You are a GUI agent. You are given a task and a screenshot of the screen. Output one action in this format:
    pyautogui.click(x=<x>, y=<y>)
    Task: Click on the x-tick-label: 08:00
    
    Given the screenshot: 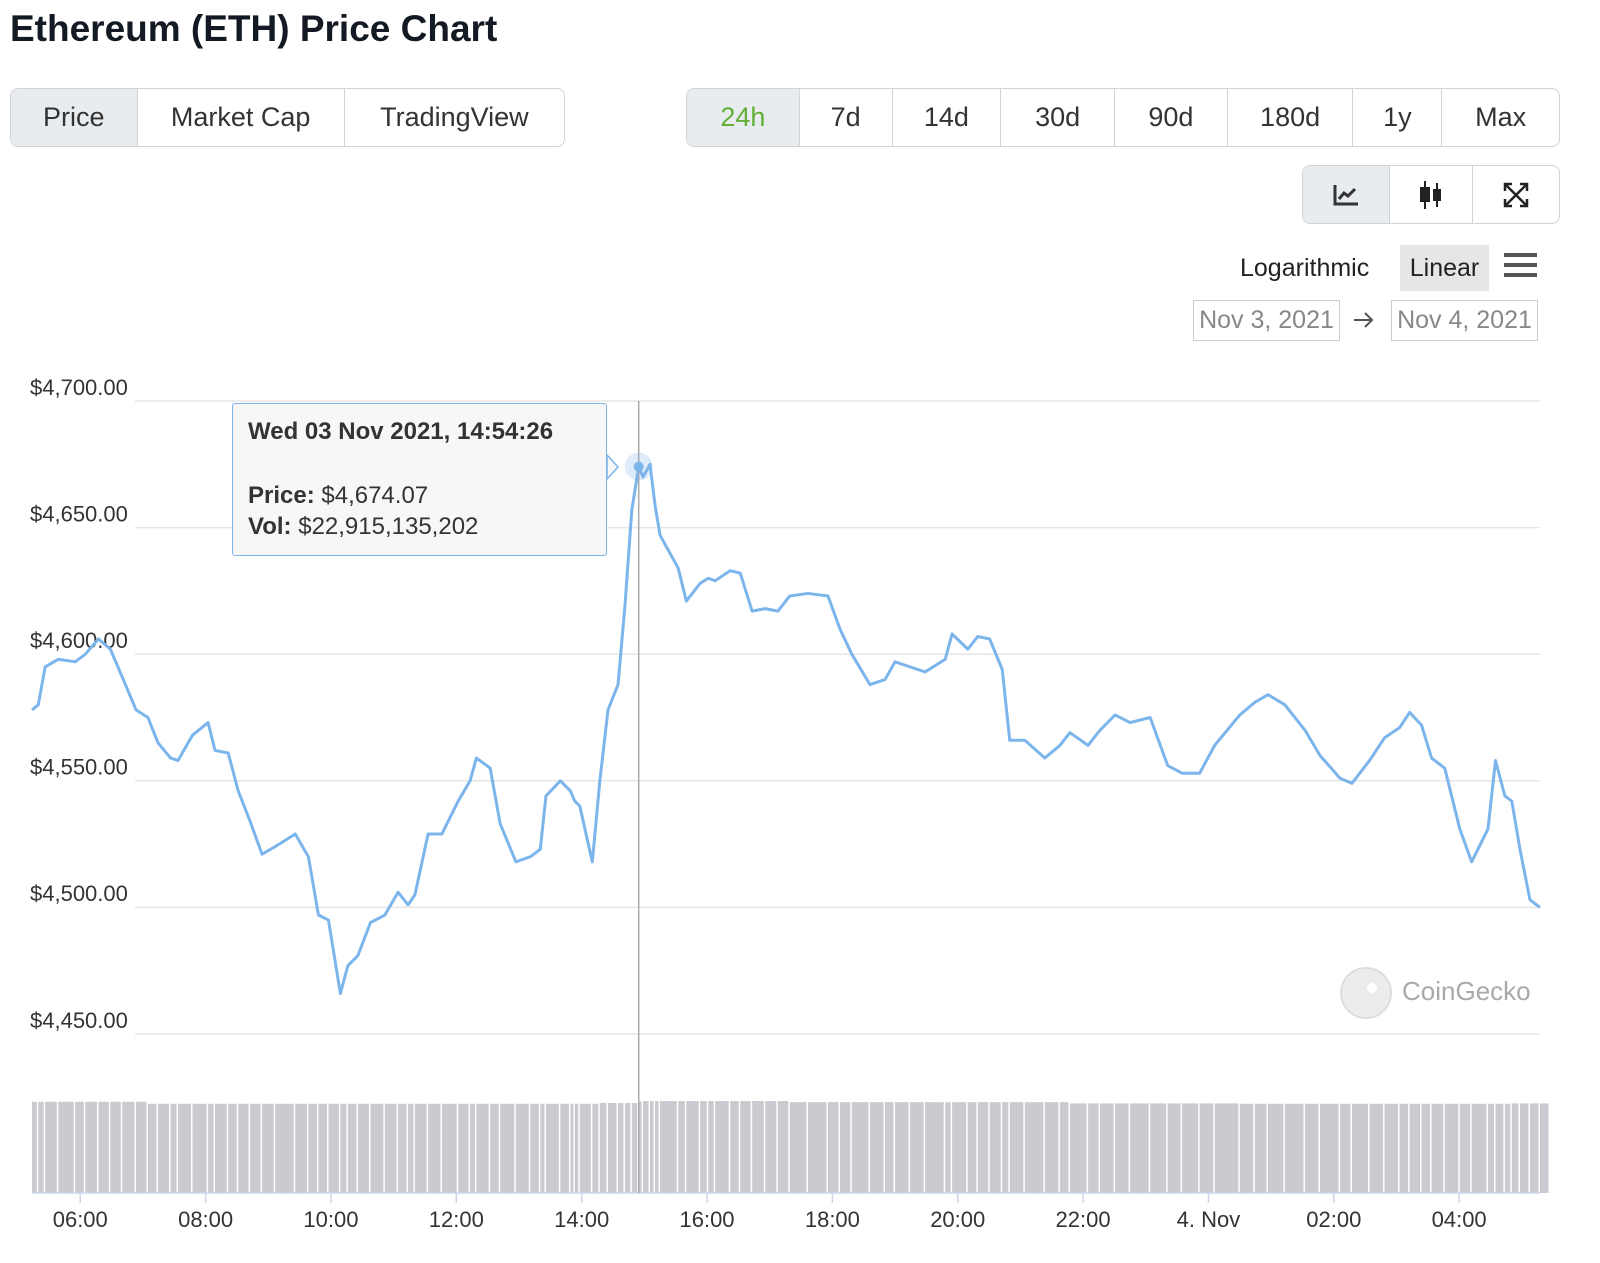 What is the action you would take?
    pyautogui.click(x=205, y=1219)
    